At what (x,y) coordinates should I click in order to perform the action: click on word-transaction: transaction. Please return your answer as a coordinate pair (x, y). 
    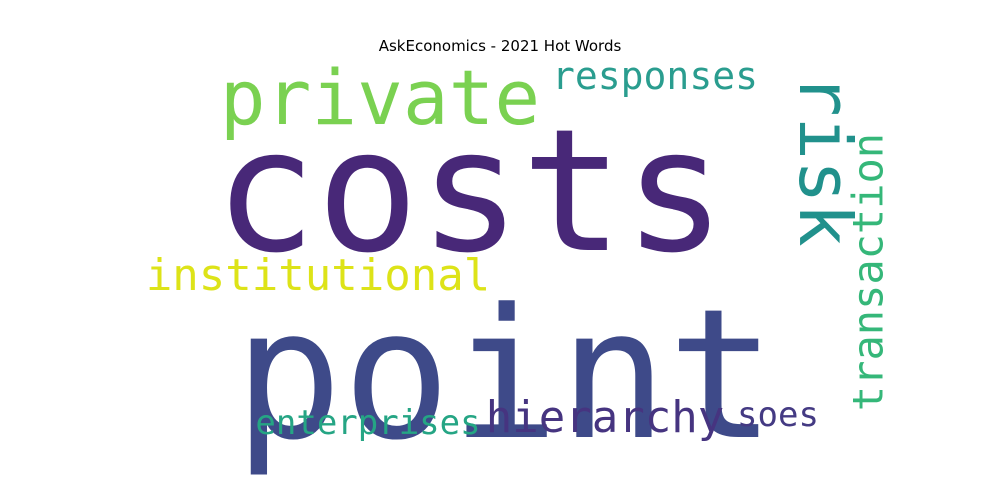
    Looking at the image, I should click on (868, 272).